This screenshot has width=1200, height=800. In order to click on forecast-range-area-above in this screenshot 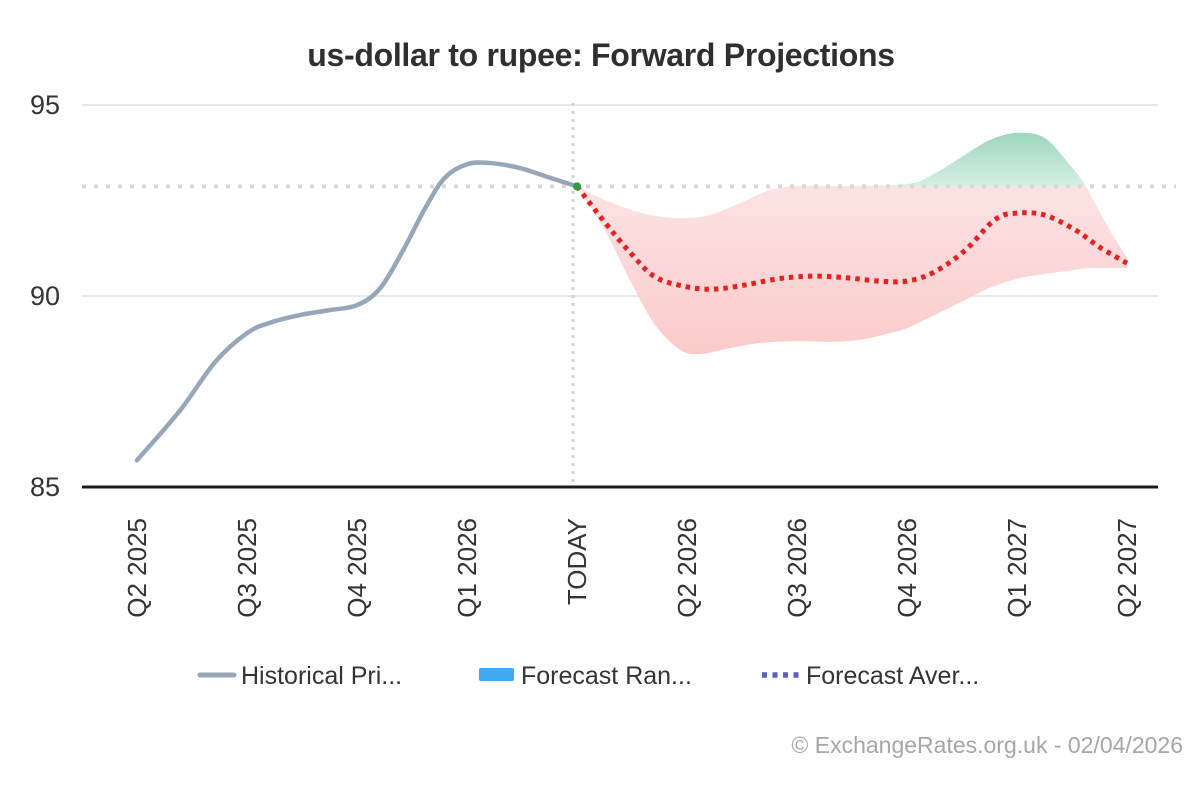, I will do `click(938, 159)`.